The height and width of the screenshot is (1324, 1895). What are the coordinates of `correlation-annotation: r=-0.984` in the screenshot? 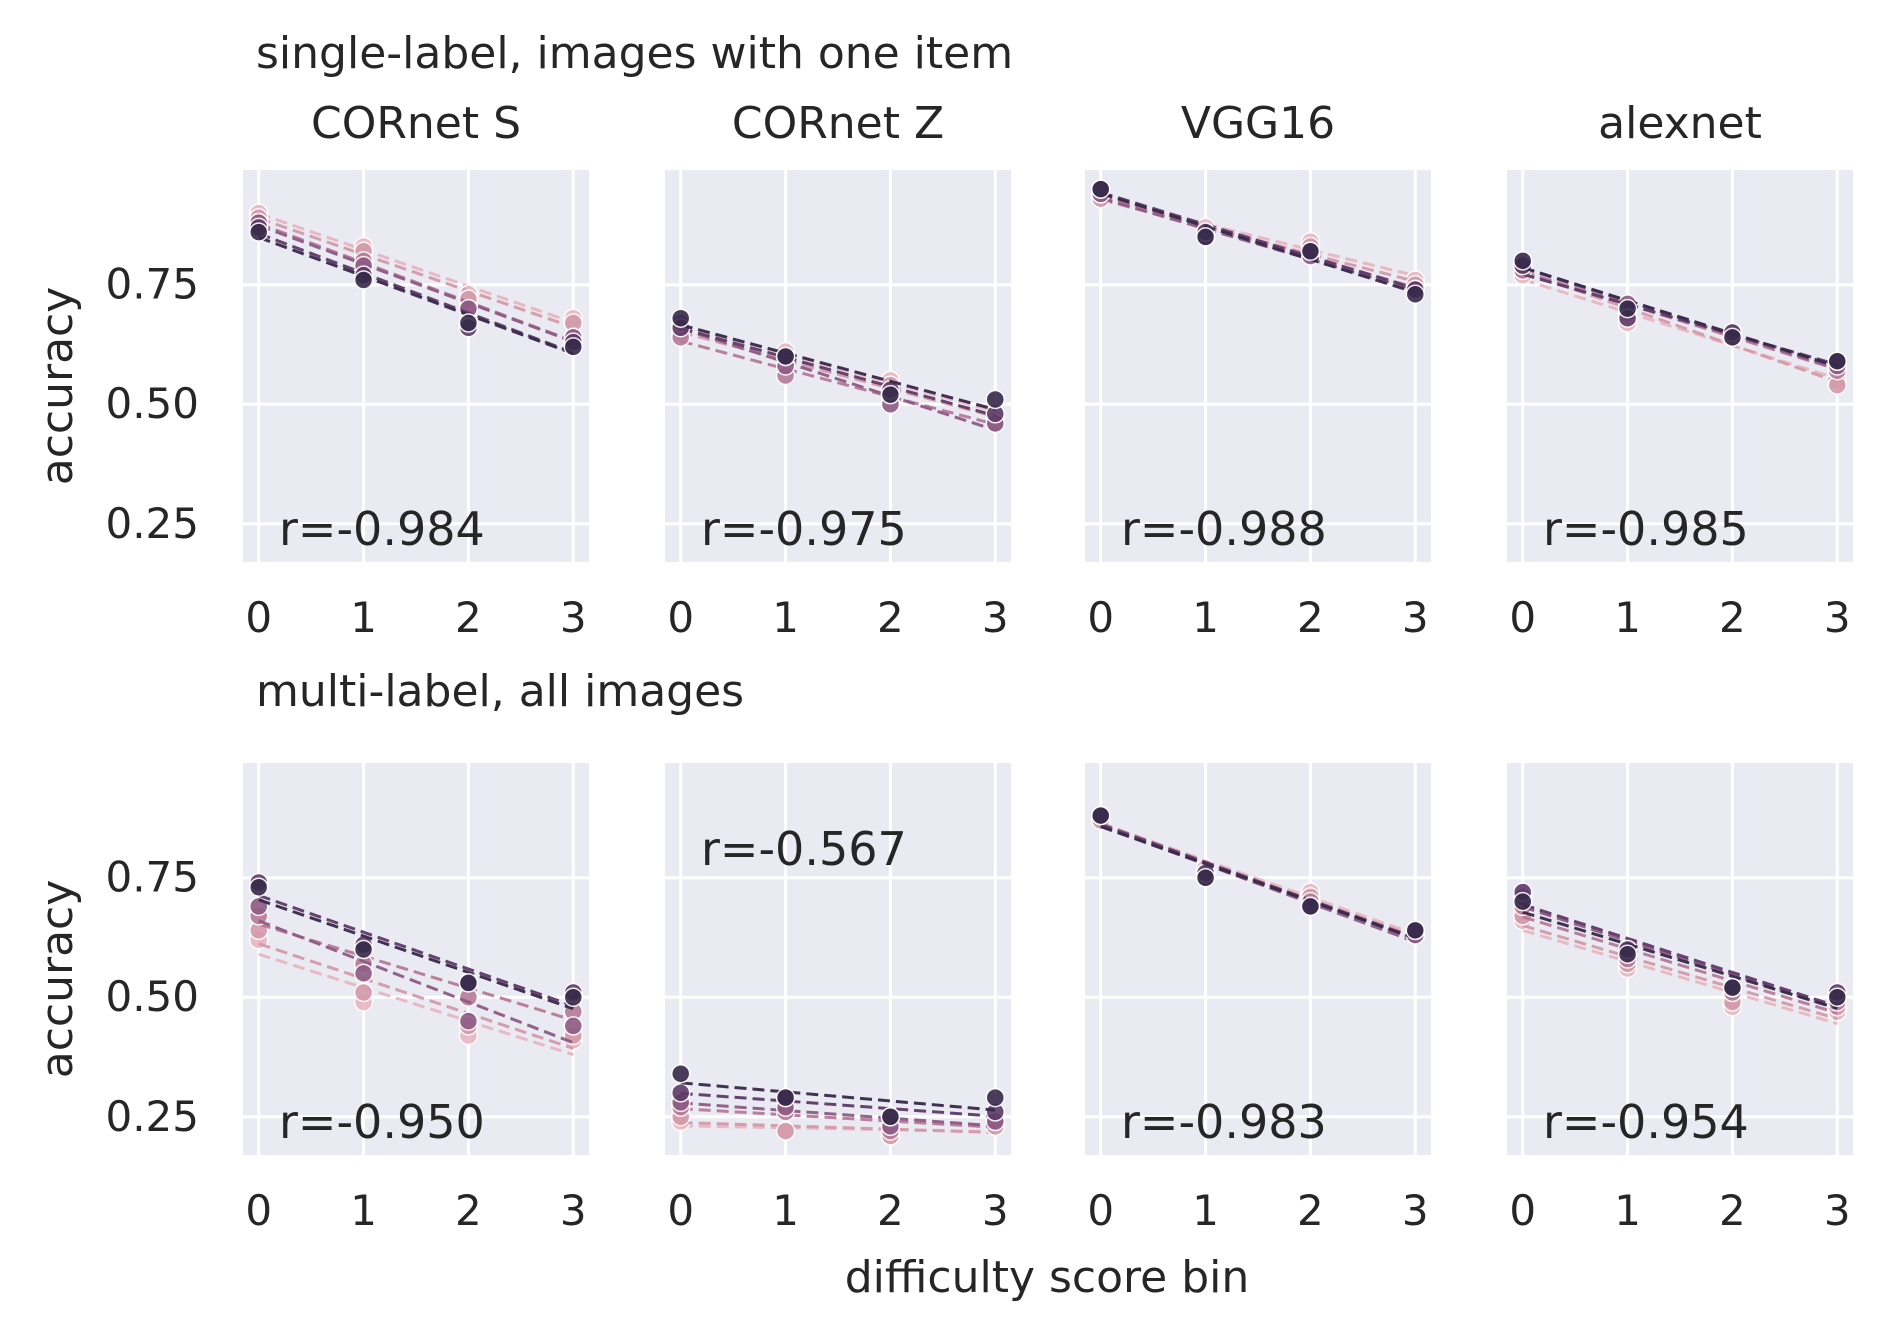 It's located at (382, 529).